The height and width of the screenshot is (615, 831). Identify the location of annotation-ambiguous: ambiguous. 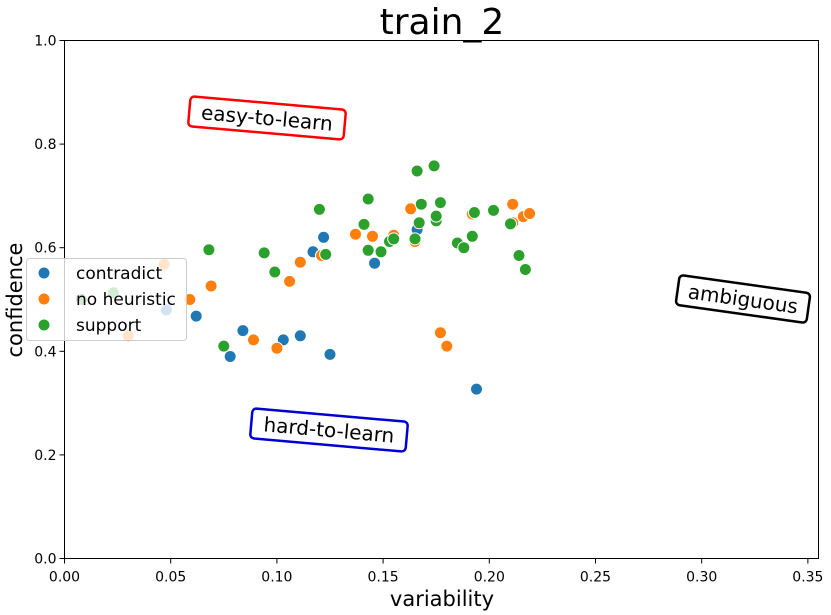
(743, 299).